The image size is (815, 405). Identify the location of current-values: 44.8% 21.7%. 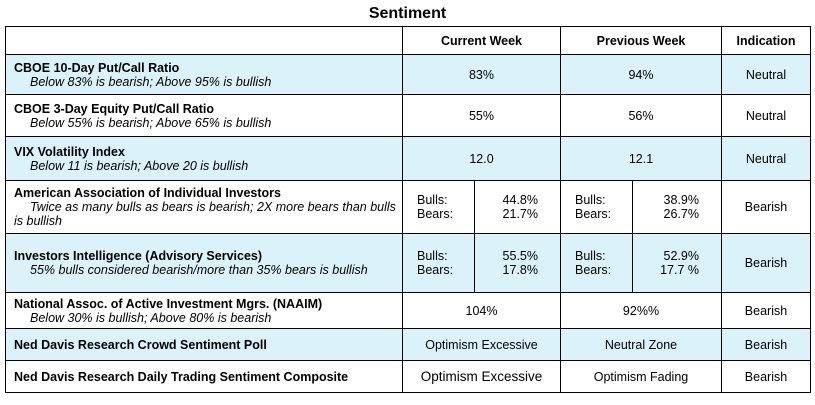
(517, 207).